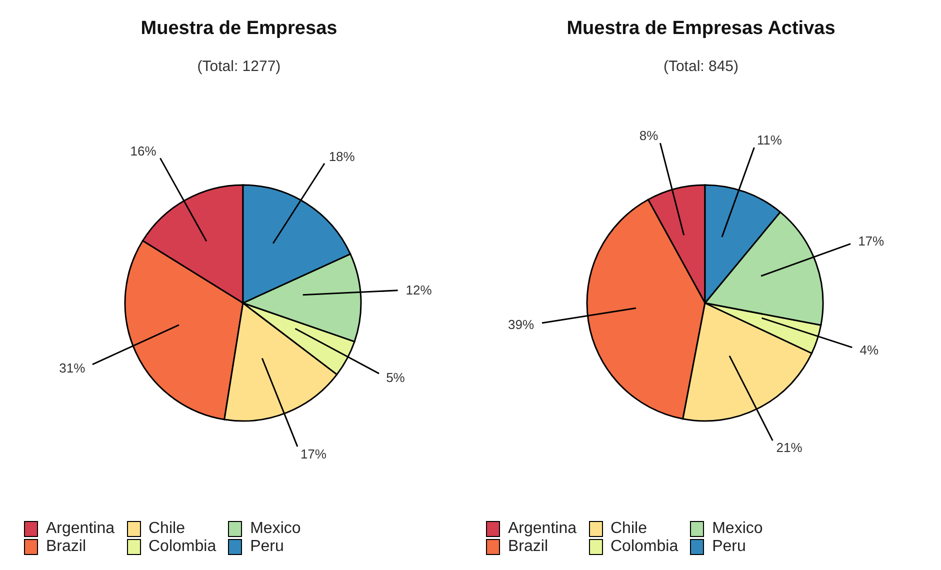  I want to click on chart-subtitle: (Total: 845), so click(701, 66).